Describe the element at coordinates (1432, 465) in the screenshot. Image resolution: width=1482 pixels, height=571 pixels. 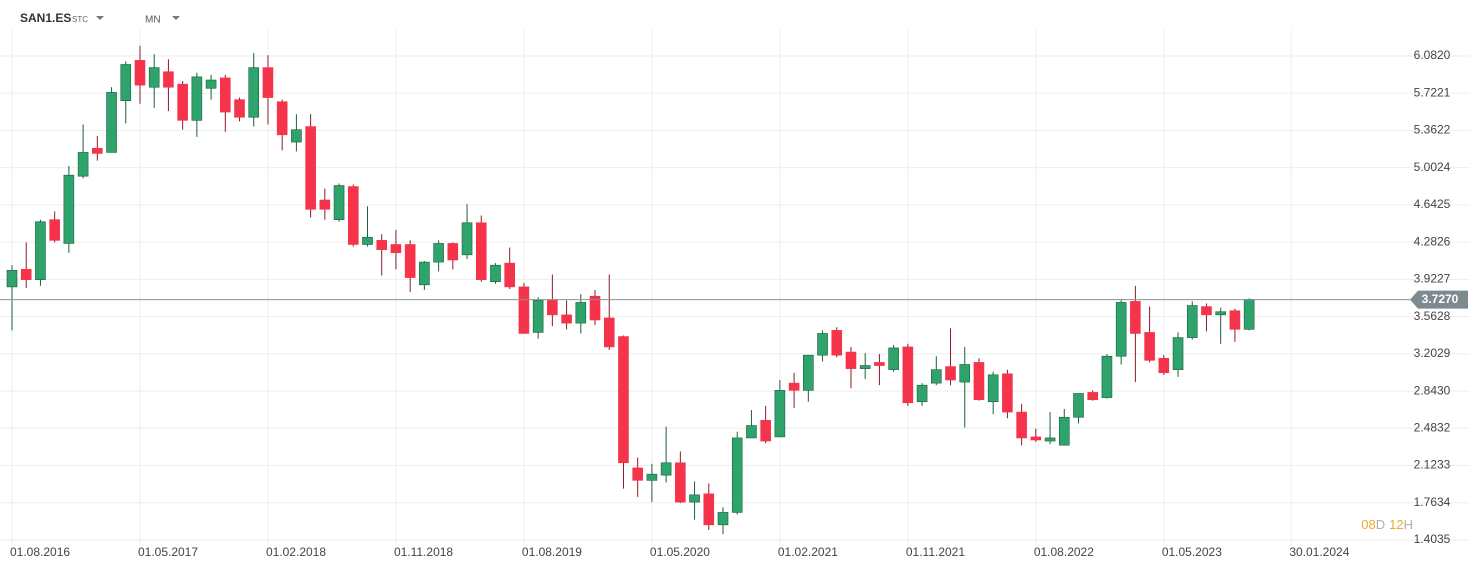
I see `y-tick-label: 2.1233` at that location.